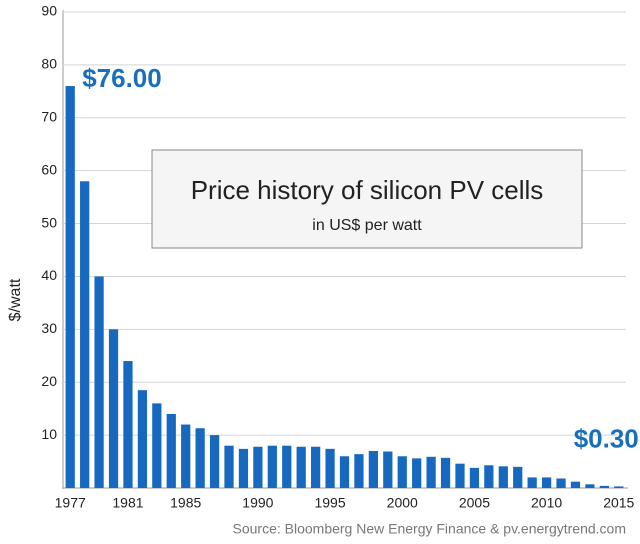  I want to click on x-tick-label: 2000, so click(402, 503).